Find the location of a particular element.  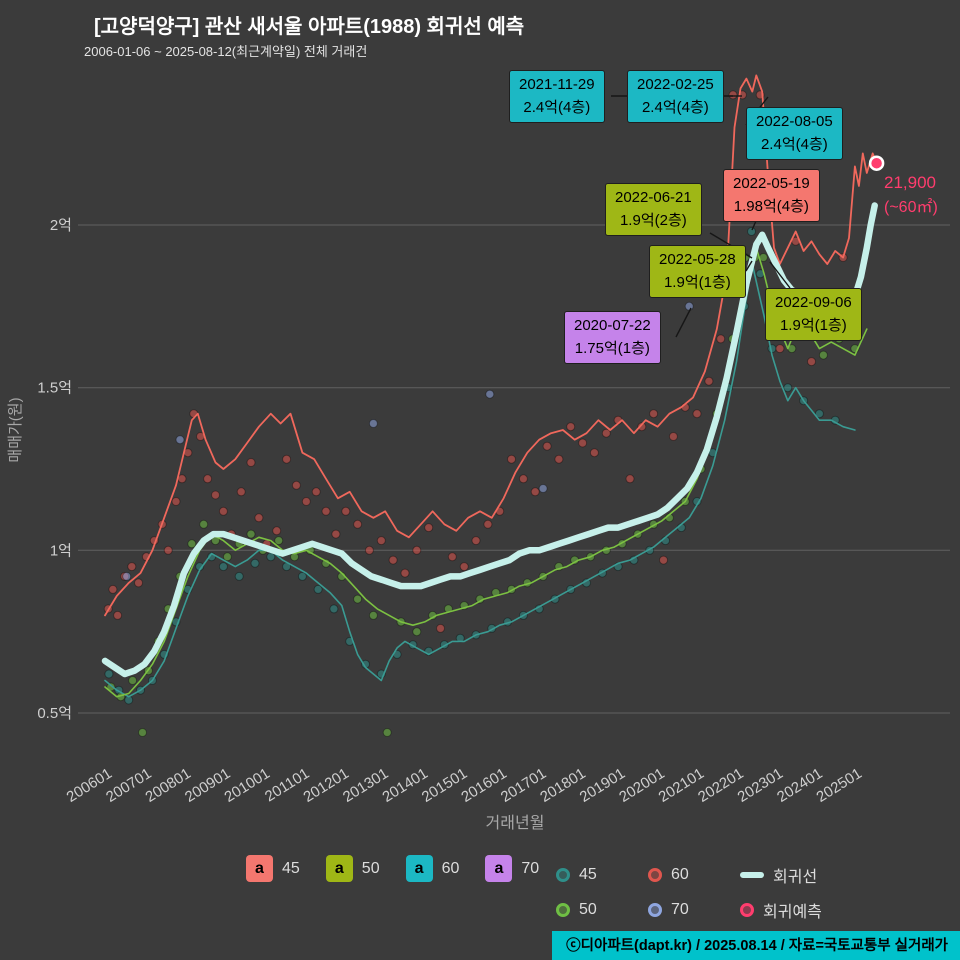

area-color-legend: a 45 a 50 a 60 a 70 is located at coordinates (392, 868).